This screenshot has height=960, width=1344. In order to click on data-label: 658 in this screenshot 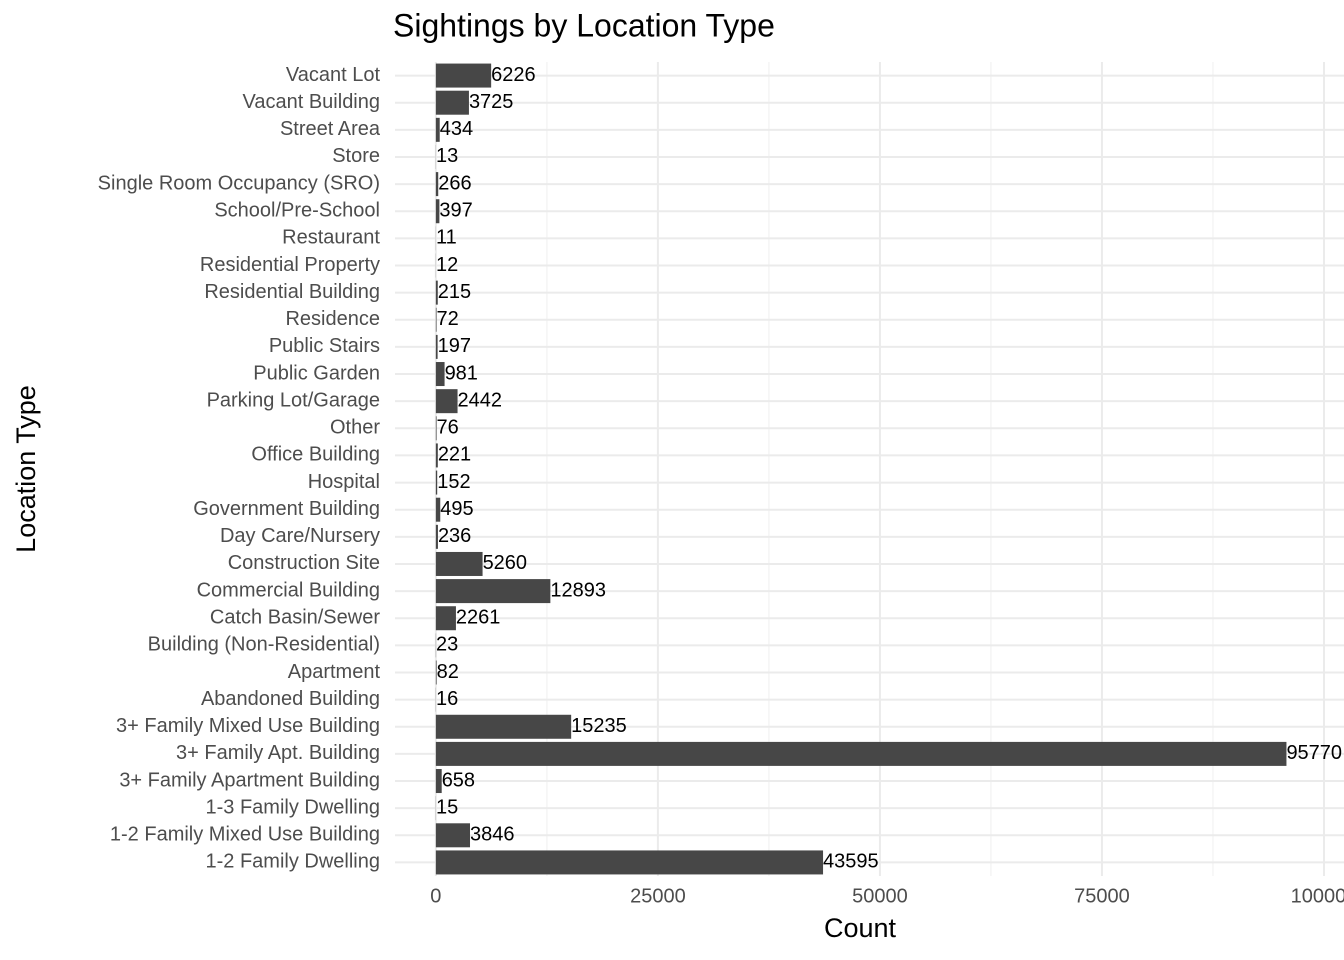, I will do `click(458, 780)`.